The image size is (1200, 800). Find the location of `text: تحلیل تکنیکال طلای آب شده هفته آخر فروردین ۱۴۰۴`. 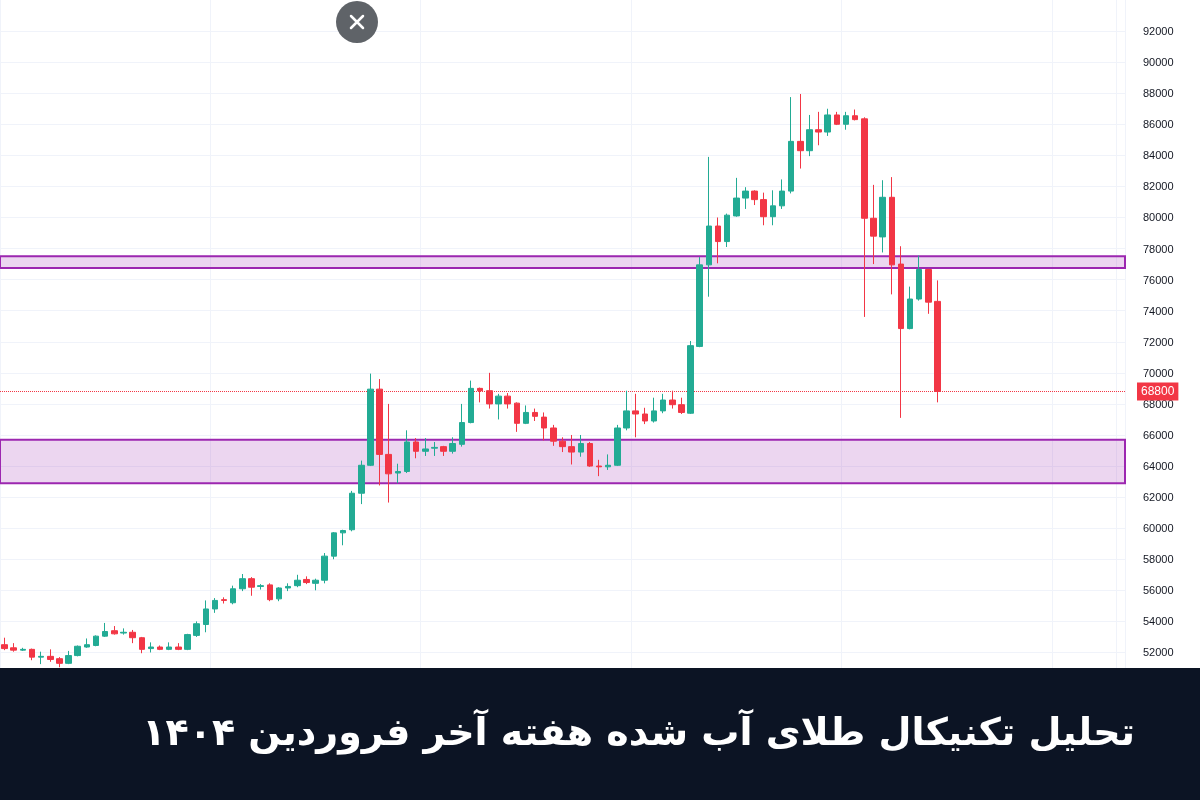

text: تحلیل تکنیکال طلای آب شده هفته آخر فروردین ۱۴۰۴ is located at coordinates (639, 731).